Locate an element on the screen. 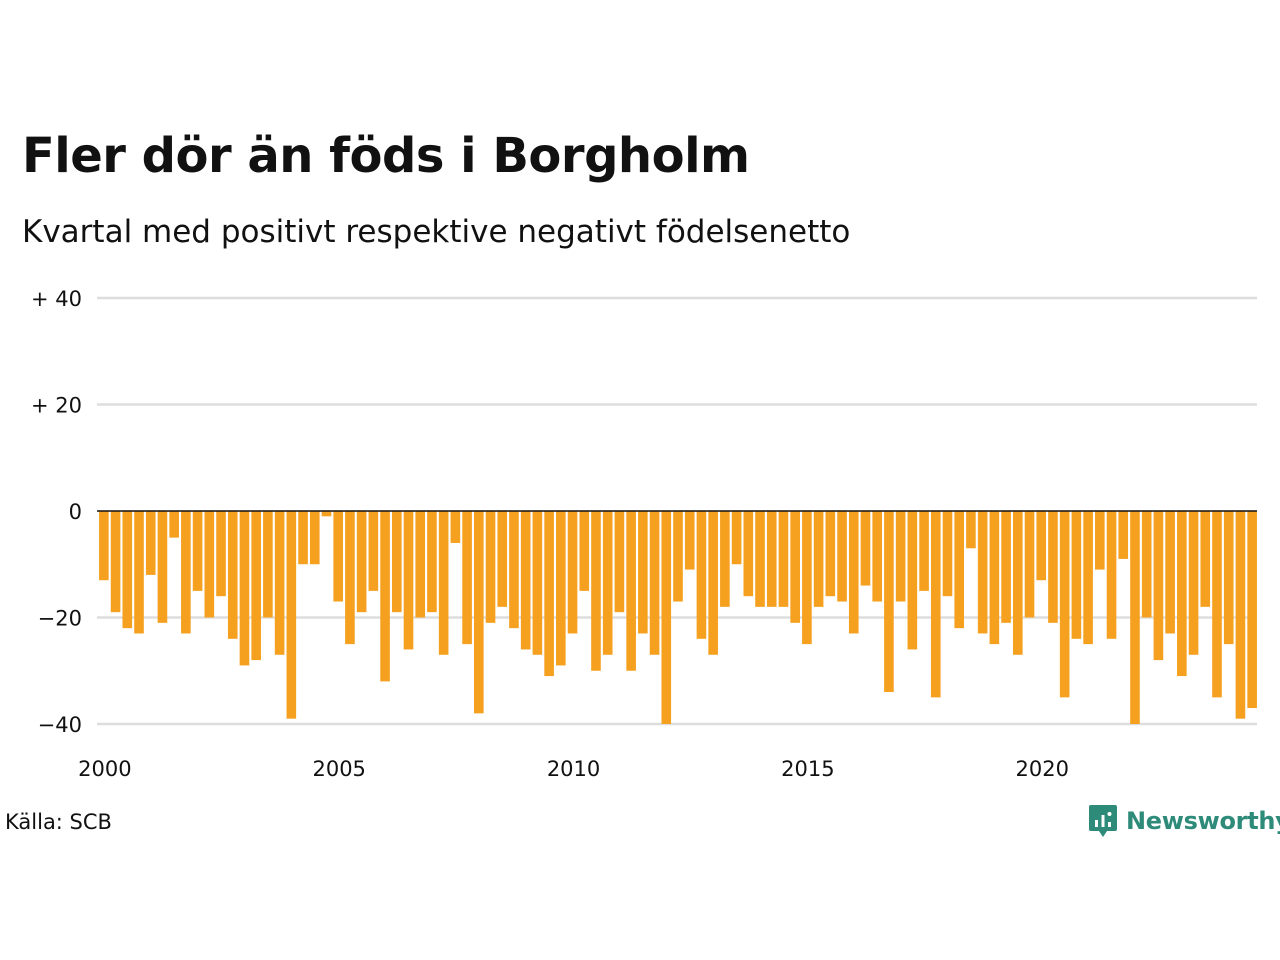 The image size is (1280, 960). newsworthy-logo-icon is located at coordinates (1103, 821).